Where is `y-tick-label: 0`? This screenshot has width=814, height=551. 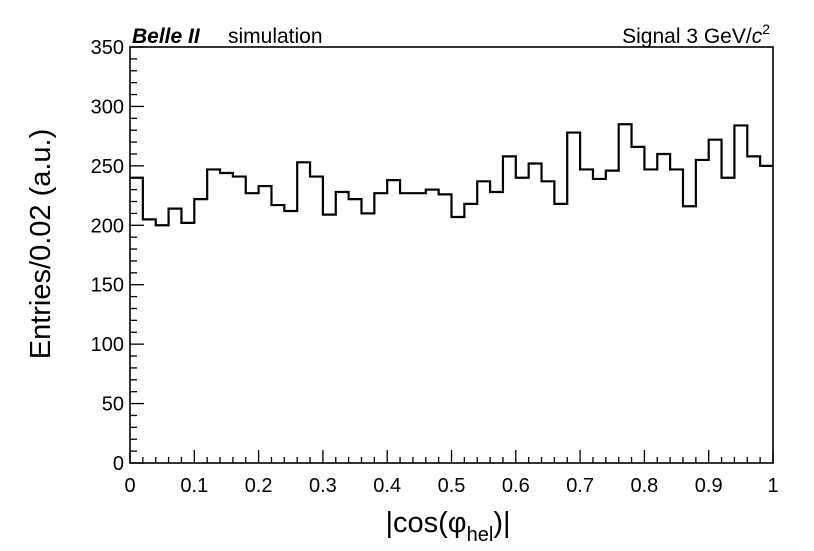 y-tick-label: 0 is located at coordinates (118, 464).